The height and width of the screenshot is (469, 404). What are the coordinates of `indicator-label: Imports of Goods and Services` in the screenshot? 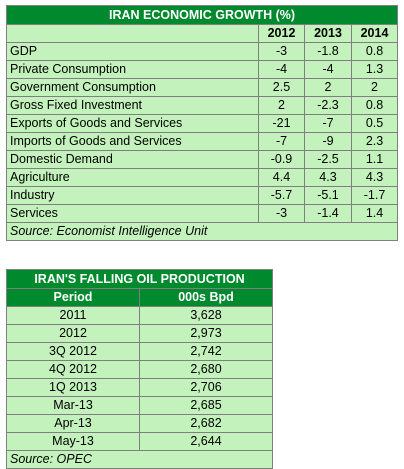 It's located at (132, 141).